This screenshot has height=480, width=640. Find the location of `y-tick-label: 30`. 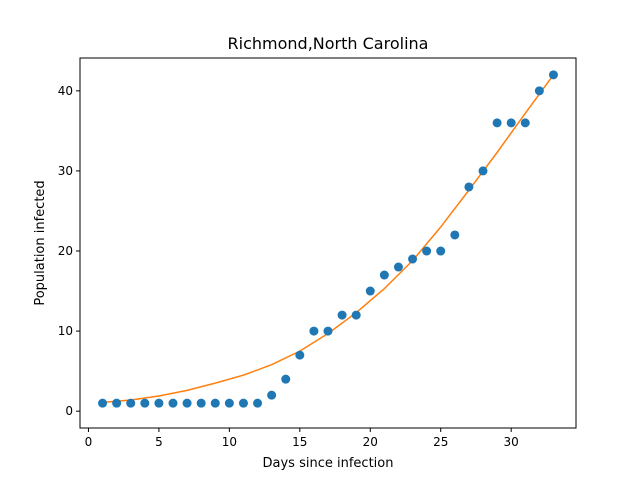

y-tick-label: 30 is located at coordinates (65, 171).